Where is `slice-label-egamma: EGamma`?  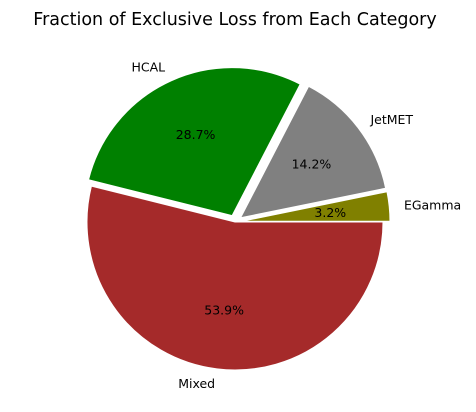
slice-label-egamma: EGamma is located at coordinates (432, 204).